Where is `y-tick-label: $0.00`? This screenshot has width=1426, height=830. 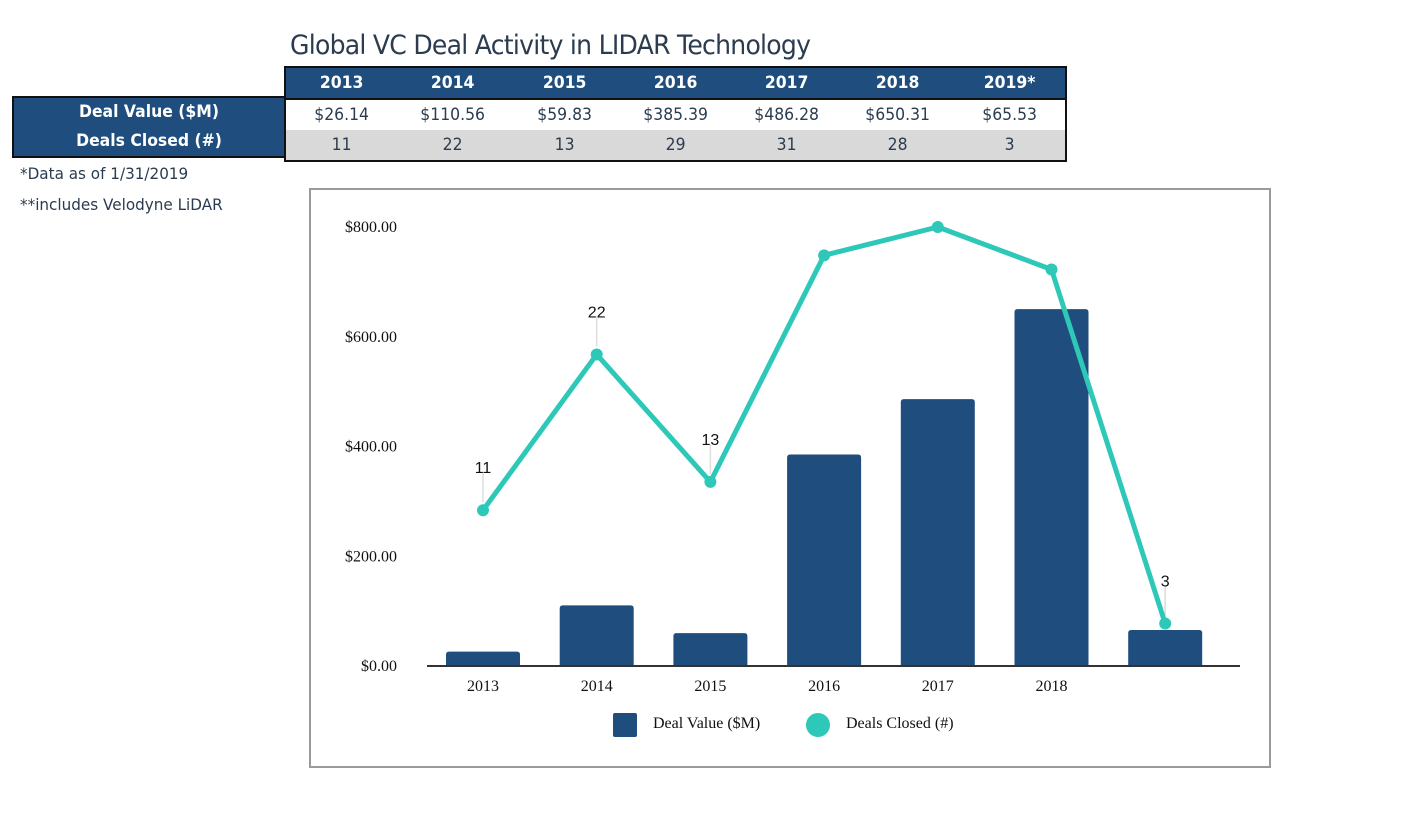
y-tick-label: $0.00 is located at coordinates (379, 666).